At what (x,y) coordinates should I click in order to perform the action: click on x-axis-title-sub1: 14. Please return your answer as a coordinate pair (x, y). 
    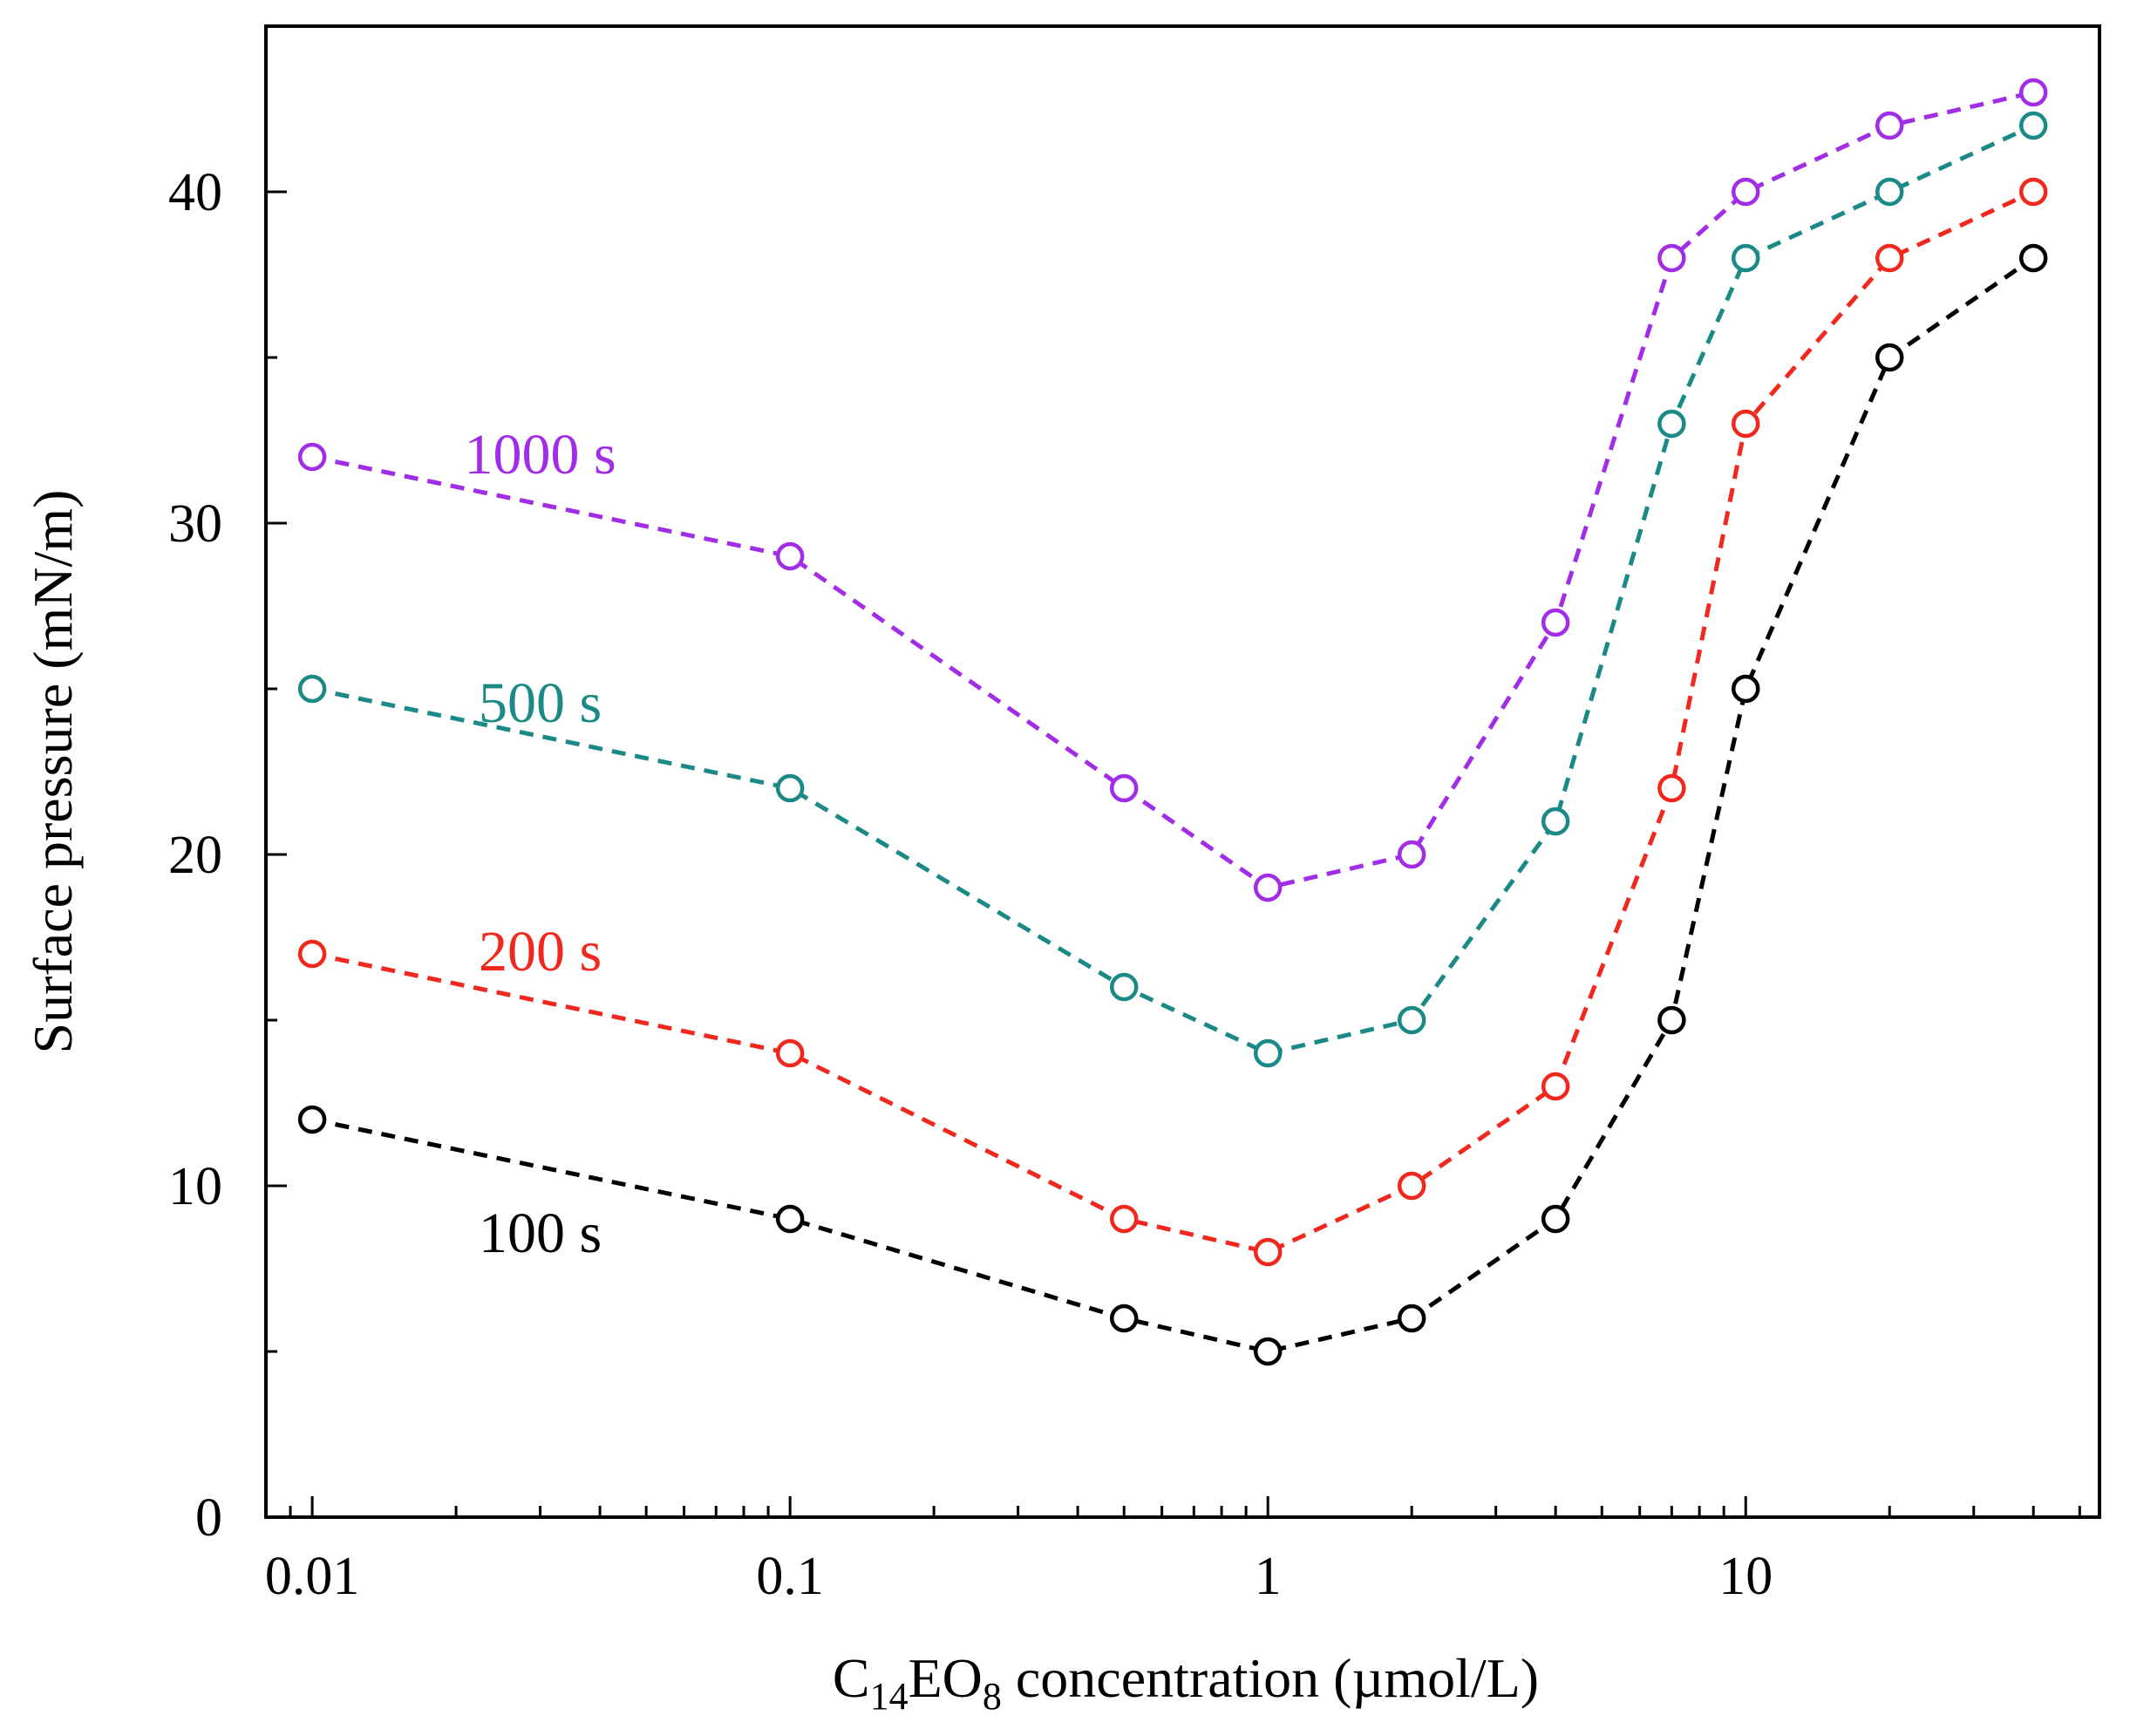
    Looking at the image, I should click on (889, 1697).